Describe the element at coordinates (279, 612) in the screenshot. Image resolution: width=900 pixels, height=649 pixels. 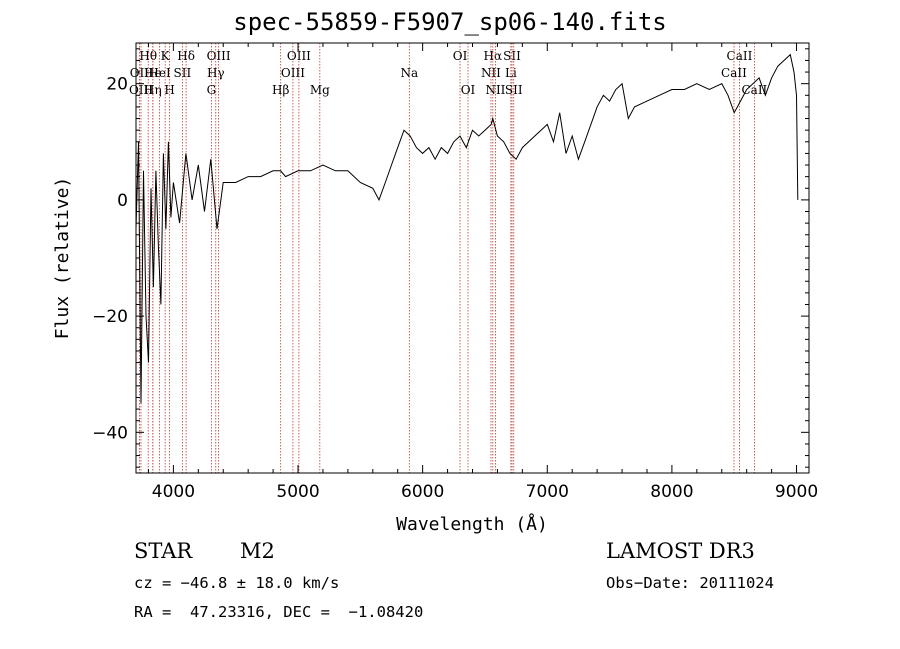
I see `coordinates: RA = 47.23316, DEC = −1.08420` at that location.